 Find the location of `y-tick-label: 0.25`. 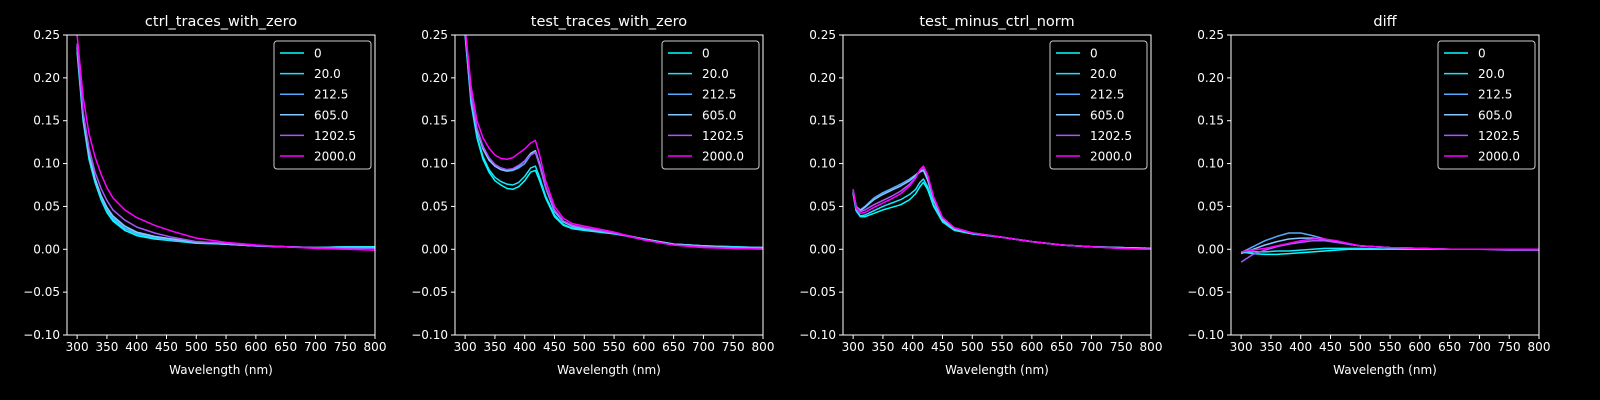

y-tick-label: 0.25 is located at coordinates (1210, 35).